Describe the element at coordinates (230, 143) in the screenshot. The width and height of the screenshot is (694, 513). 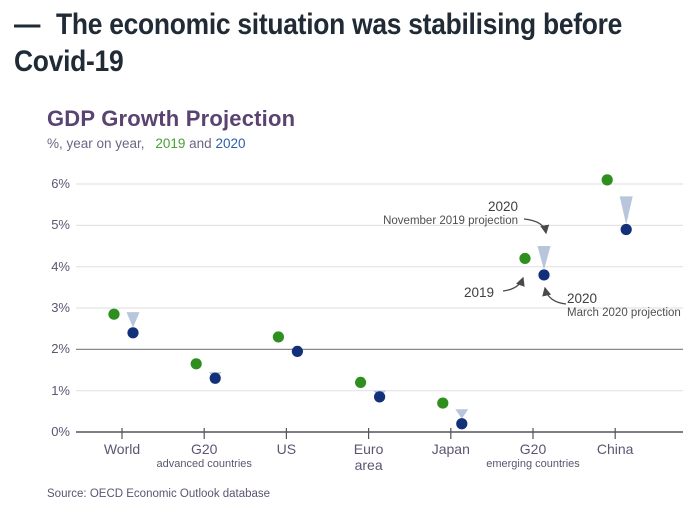
I see `subtitle-year-2020: 2020` at that location.